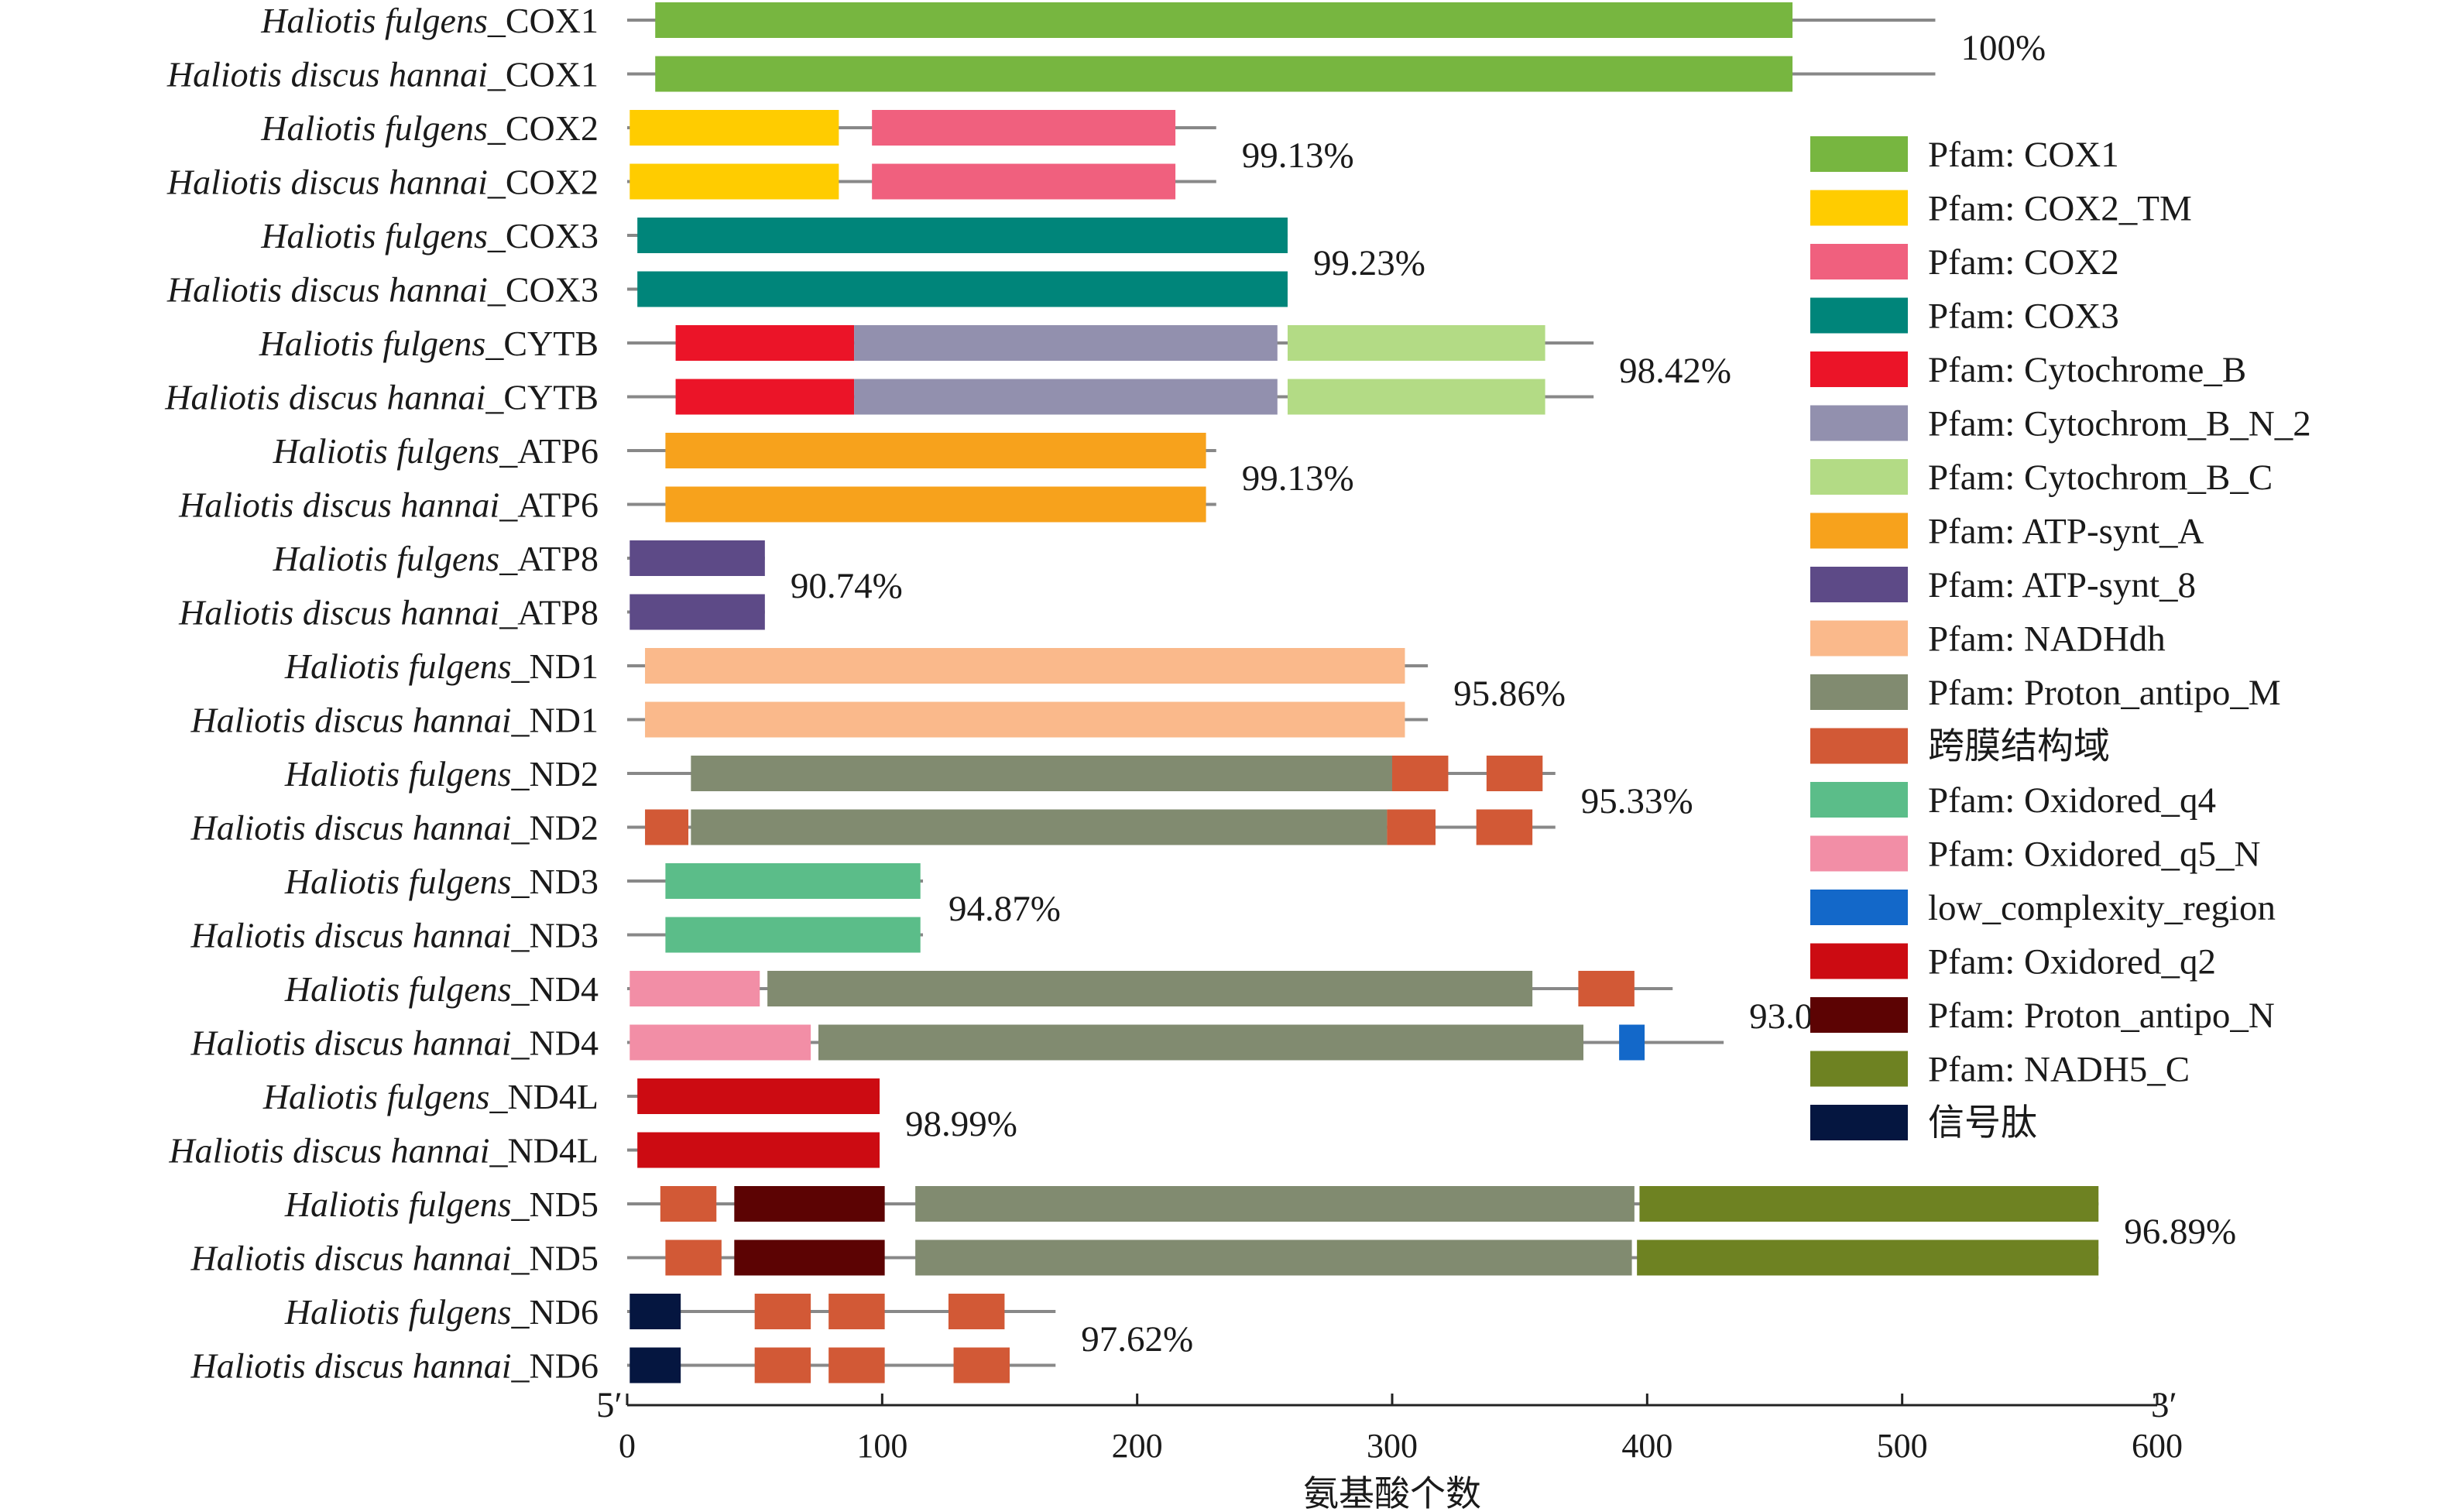 This screenshot has height=1512, width=2439. What do you see at coordinates (1965, 155) in the screenshot?
I see `legend-item: Pfam: COX1` at bounding box center [1965, 155].